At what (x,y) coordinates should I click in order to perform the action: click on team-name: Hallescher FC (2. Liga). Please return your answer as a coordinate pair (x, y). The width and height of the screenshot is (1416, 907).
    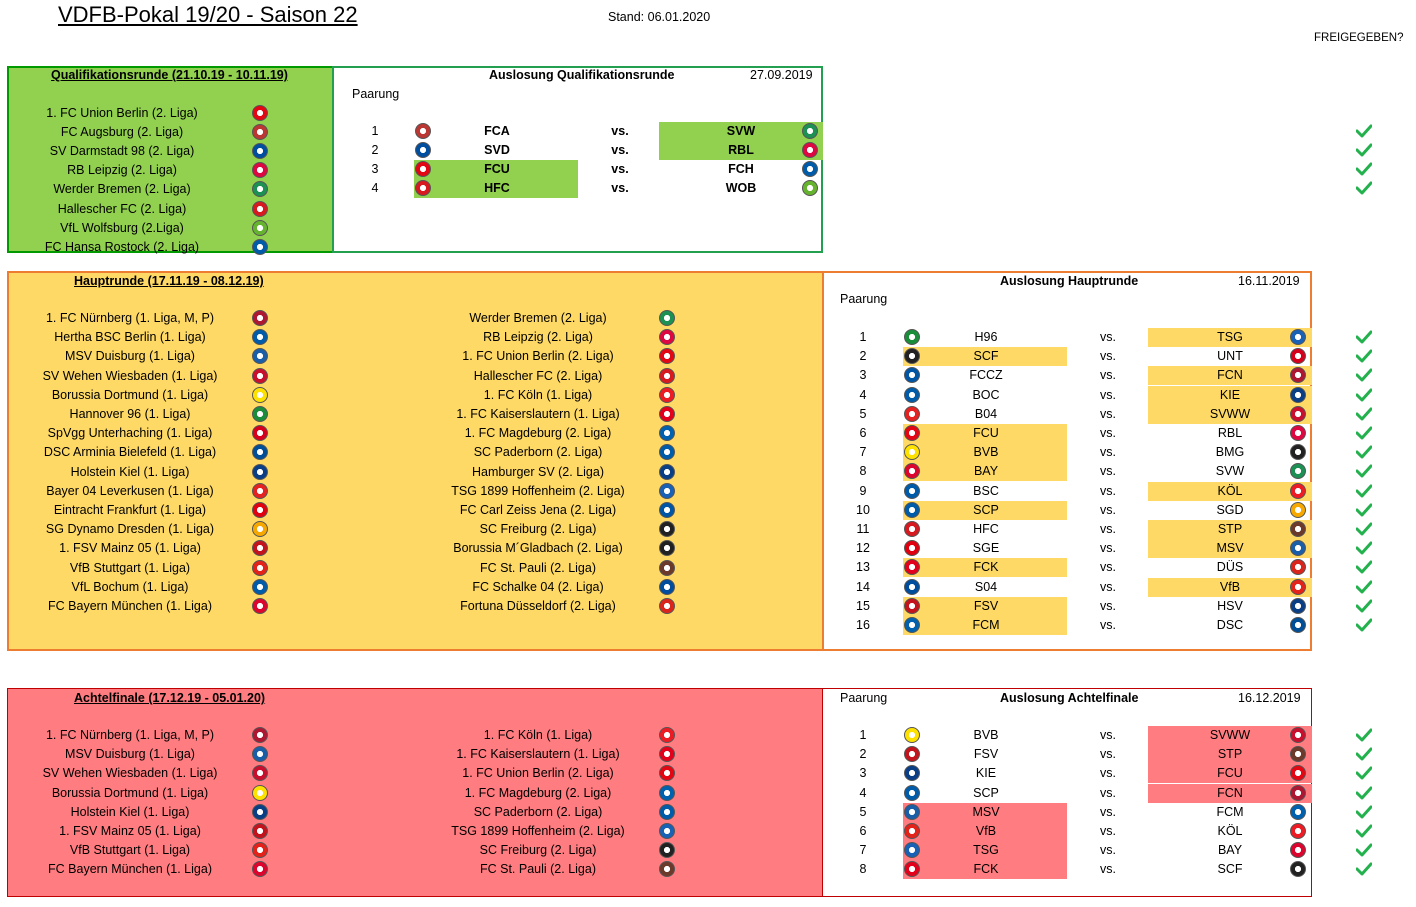
    Looking at the image, I should click on (122, 208).